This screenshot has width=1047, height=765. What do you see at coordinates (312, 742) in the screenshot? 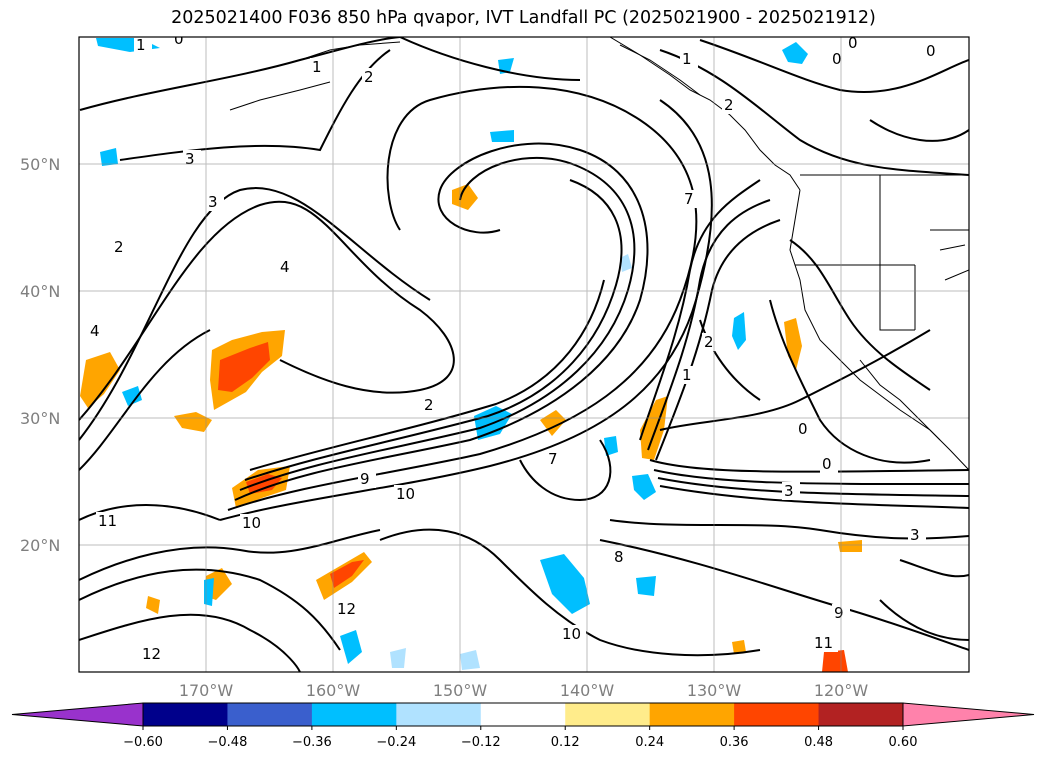
I see `colorbar-tick-label: −0.36` at bounding box center [312, 742].